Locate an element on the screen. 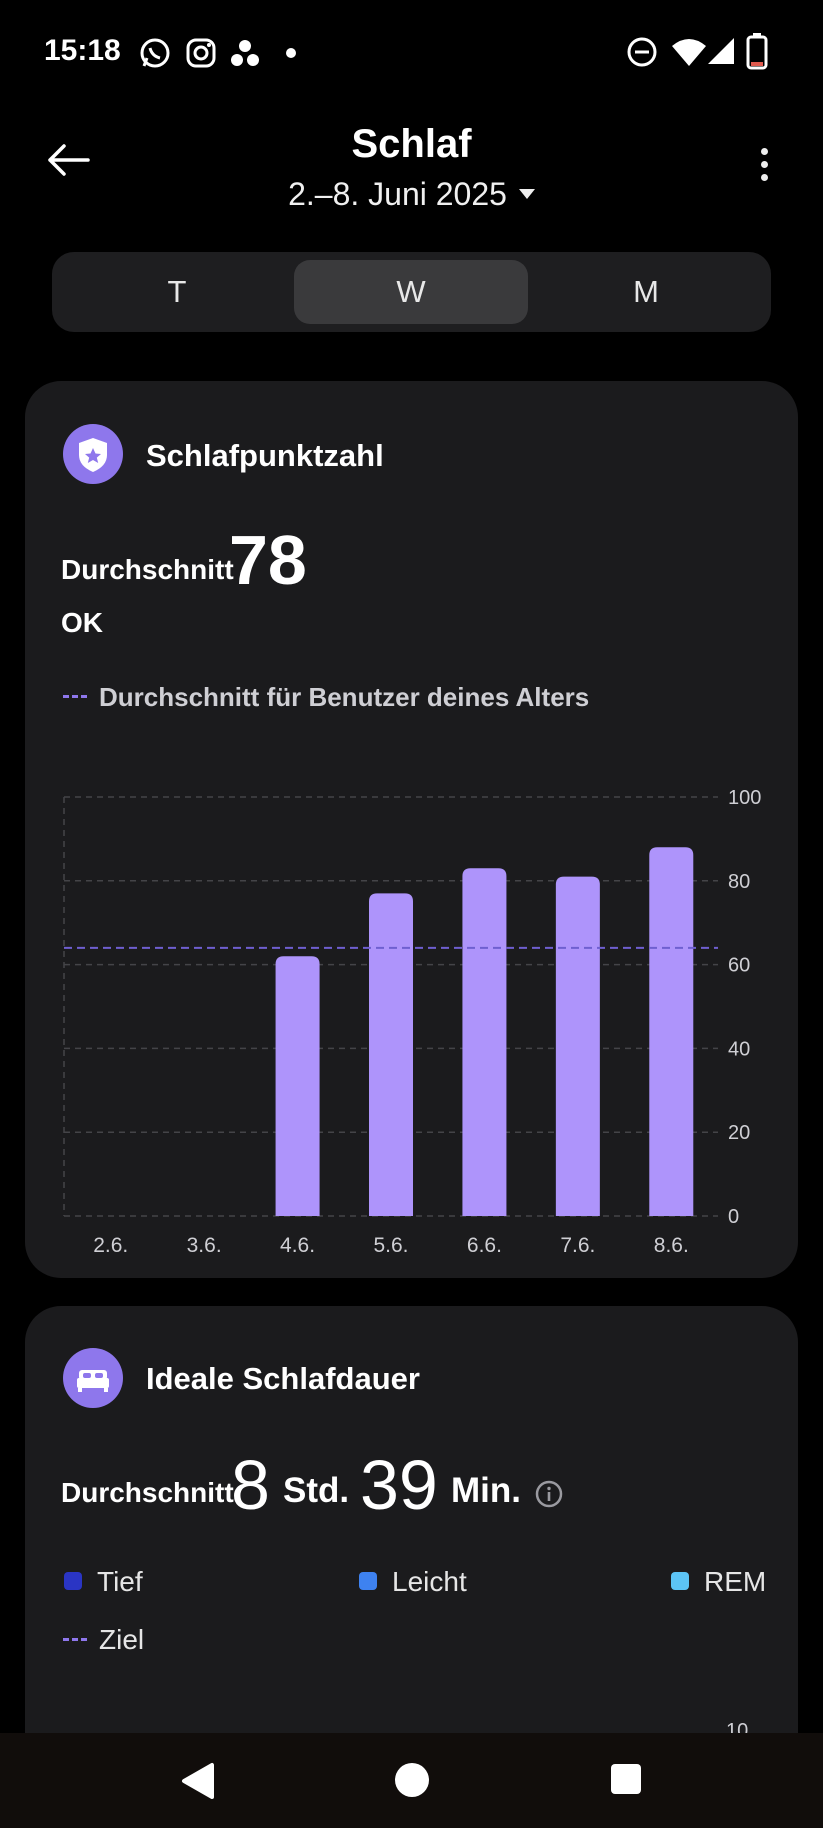  score-status: OK is located at coordinates (82, 622).